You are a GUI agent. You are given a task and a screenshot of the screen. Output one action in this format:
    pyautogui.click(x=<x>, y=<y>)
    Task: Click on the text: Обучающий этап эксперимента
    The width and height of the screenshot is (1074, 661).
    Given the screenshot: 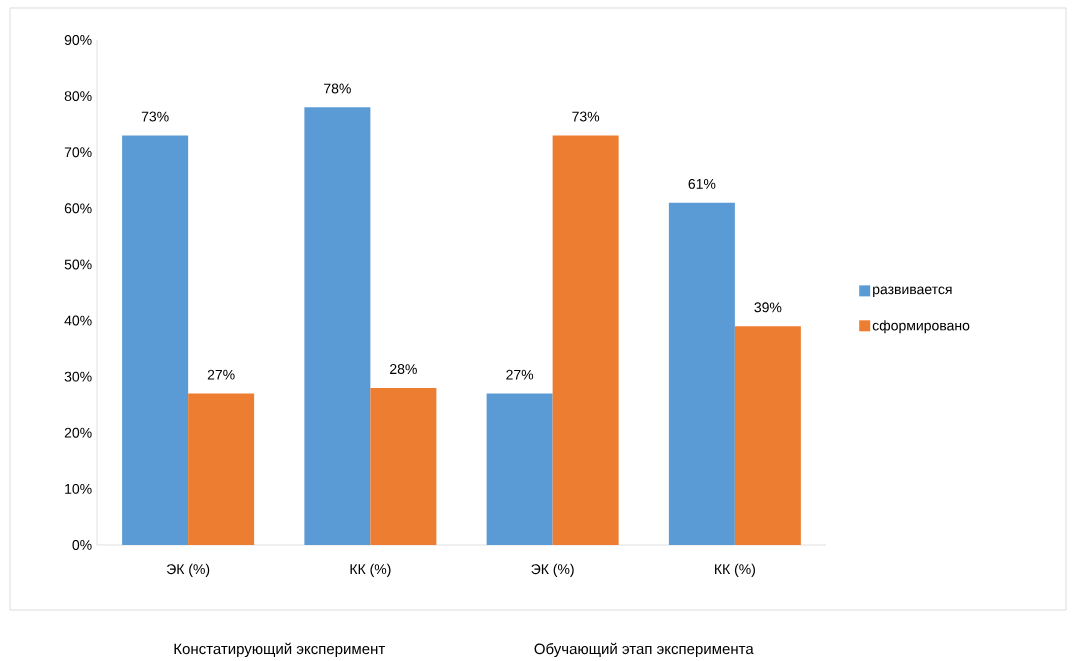 What is the action you would take?
    pyautogui.click(x=644, y=650)
    